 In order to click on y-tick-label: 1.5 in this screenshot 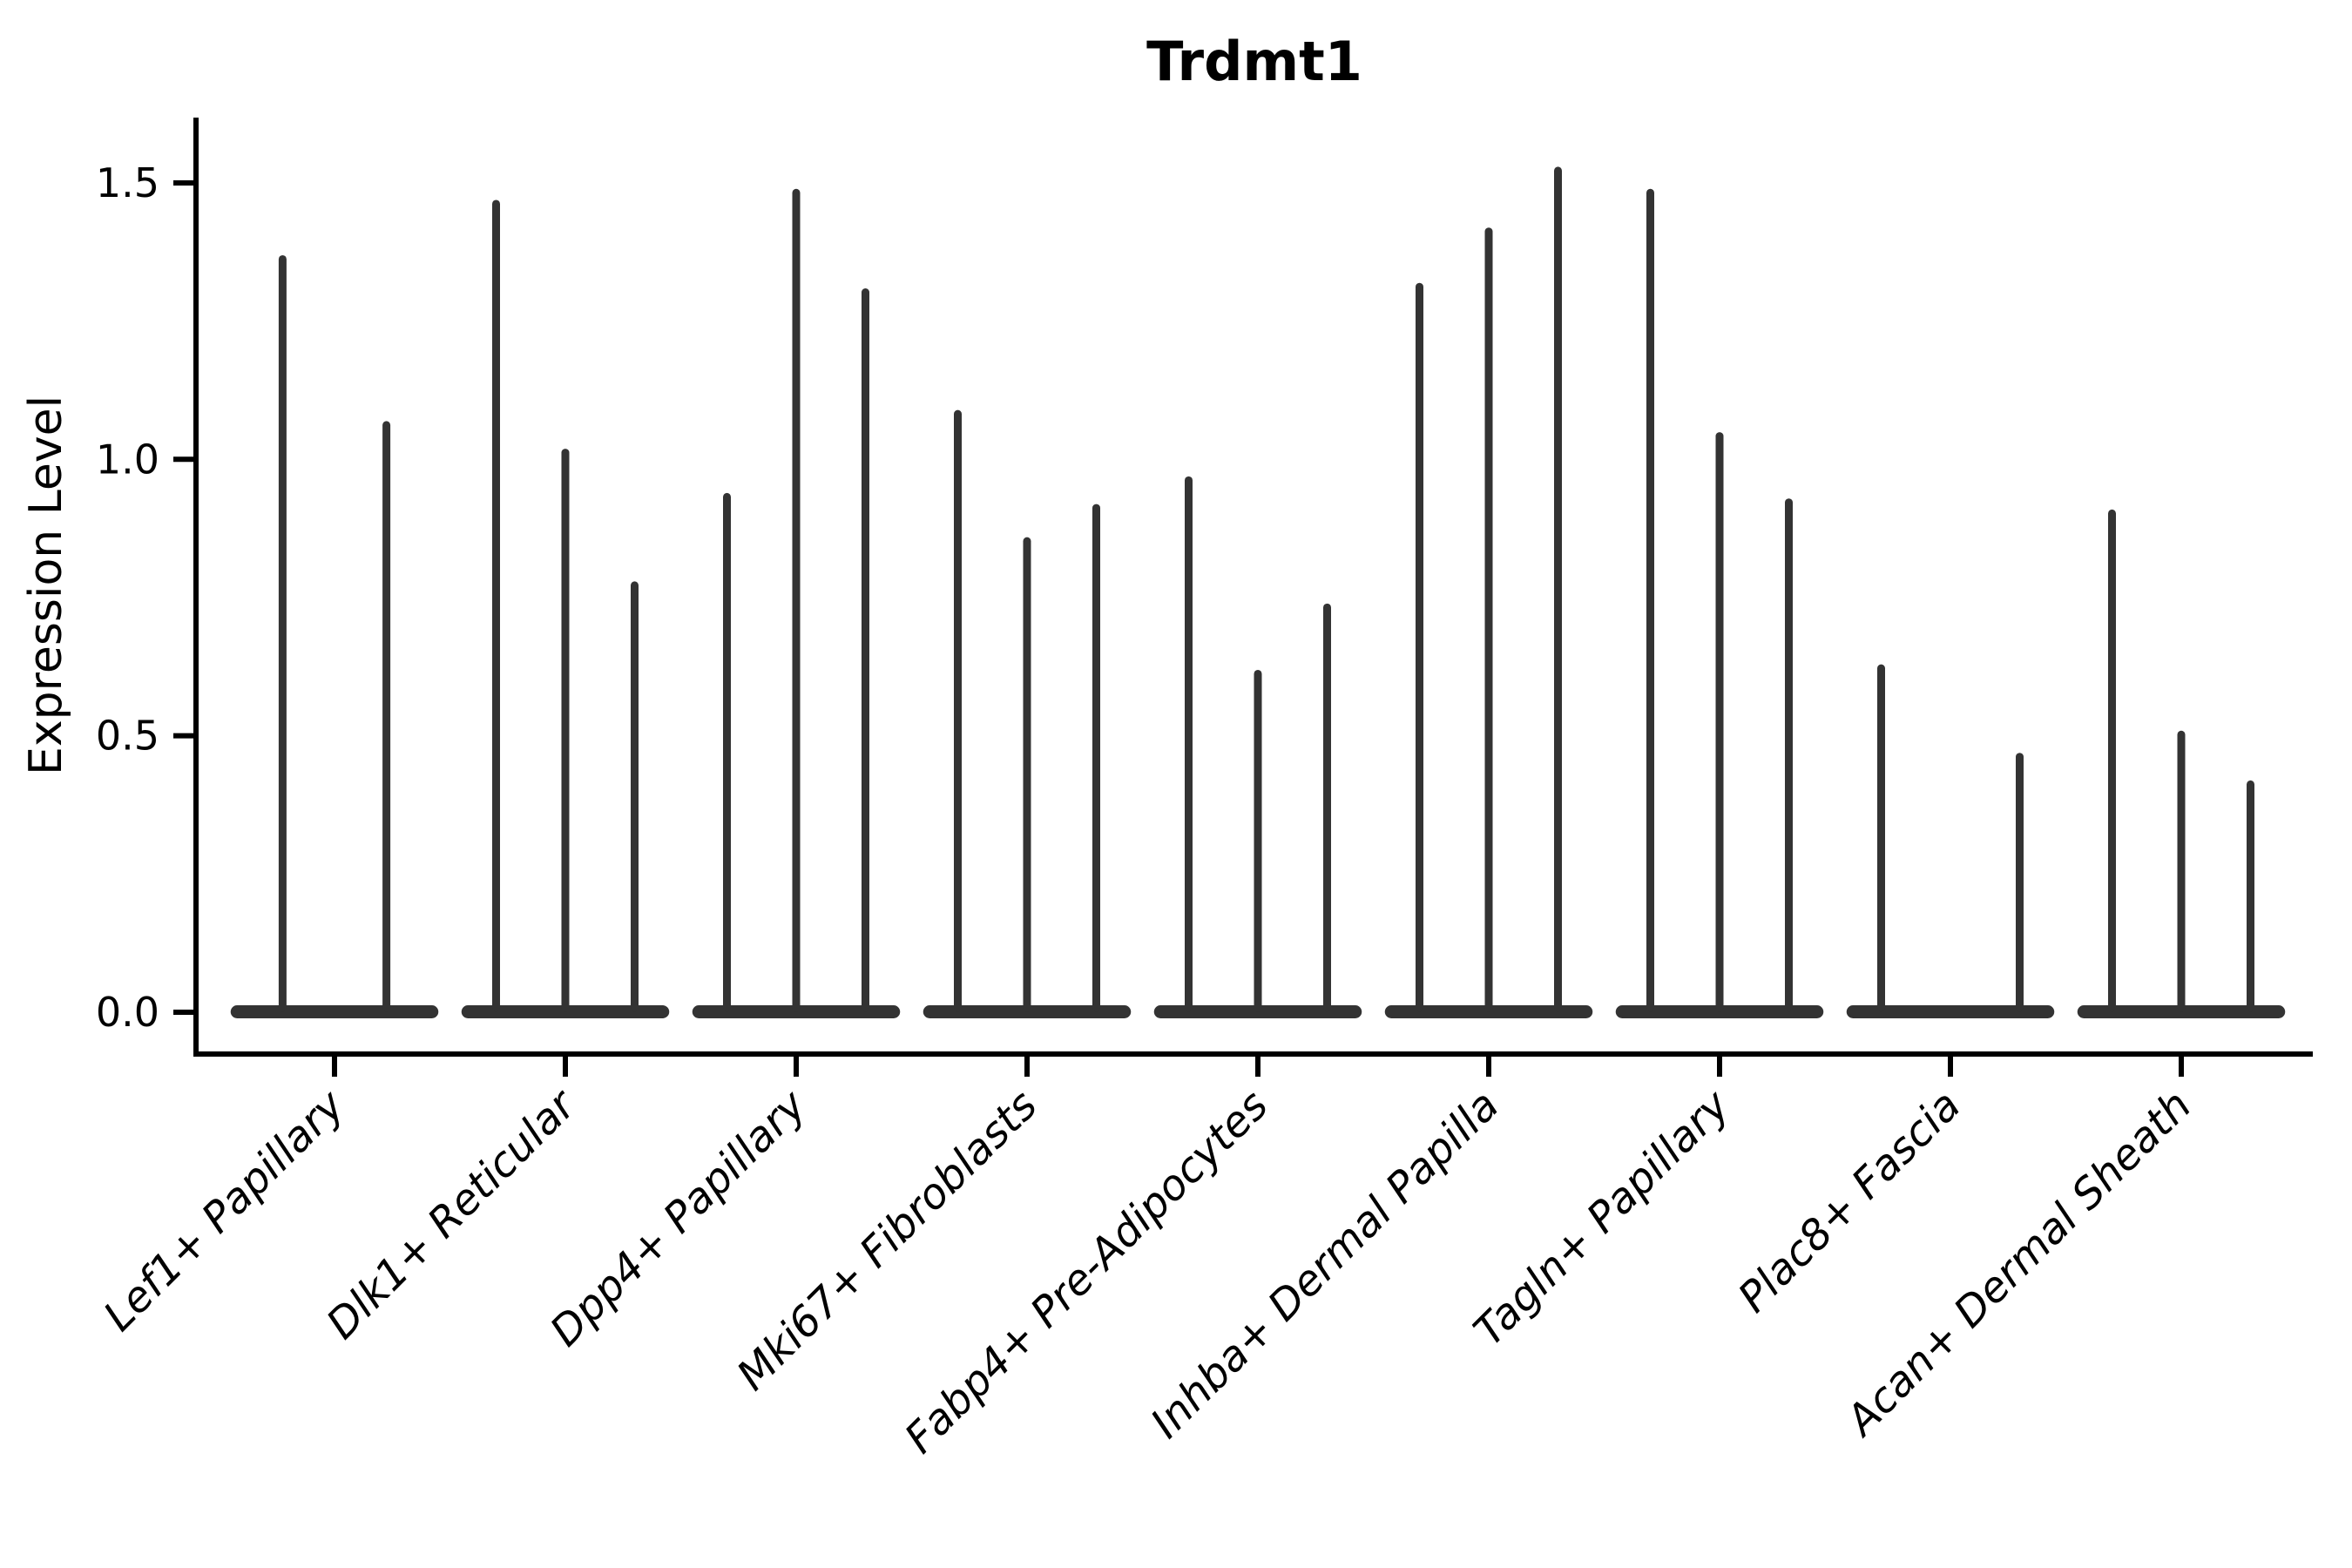, I will do `click(127, 182)`.